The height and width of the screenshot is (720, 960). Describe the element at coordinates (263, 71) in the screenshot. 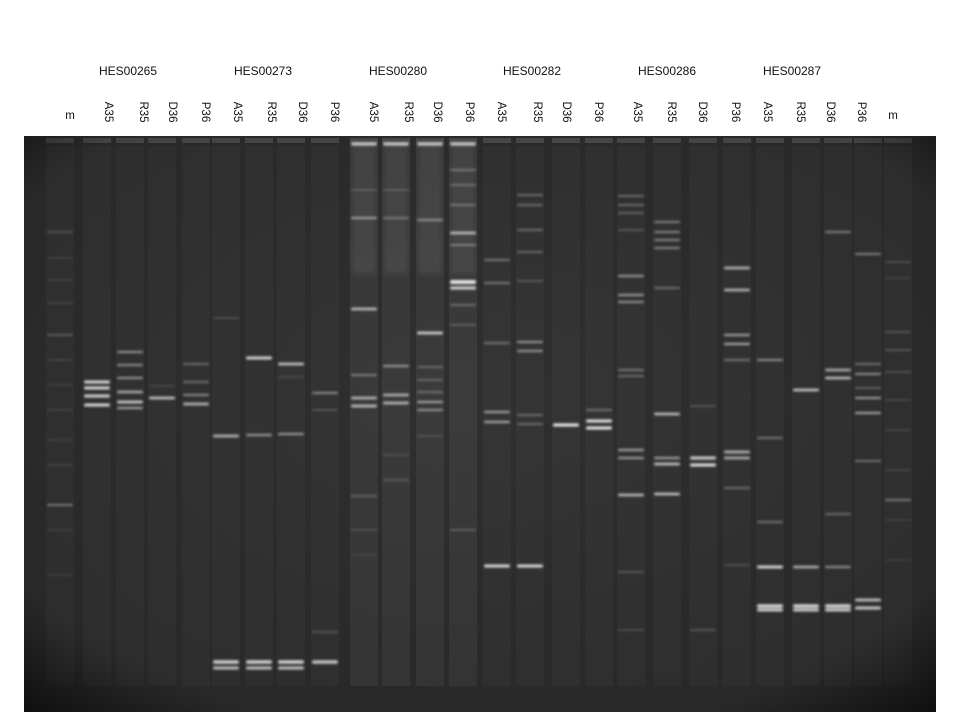

I see `group-label-2: HES00273` at that location.